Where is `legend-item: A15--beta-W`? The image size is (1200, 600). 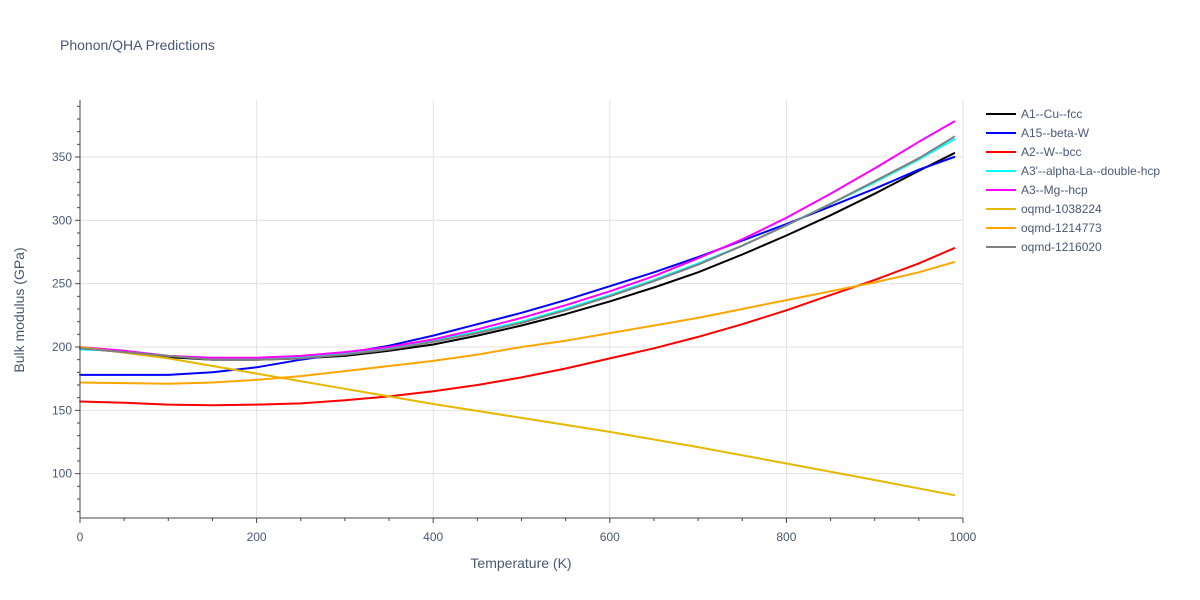 legend-item: A15--beta-W is located at coordinates (1038, 133).